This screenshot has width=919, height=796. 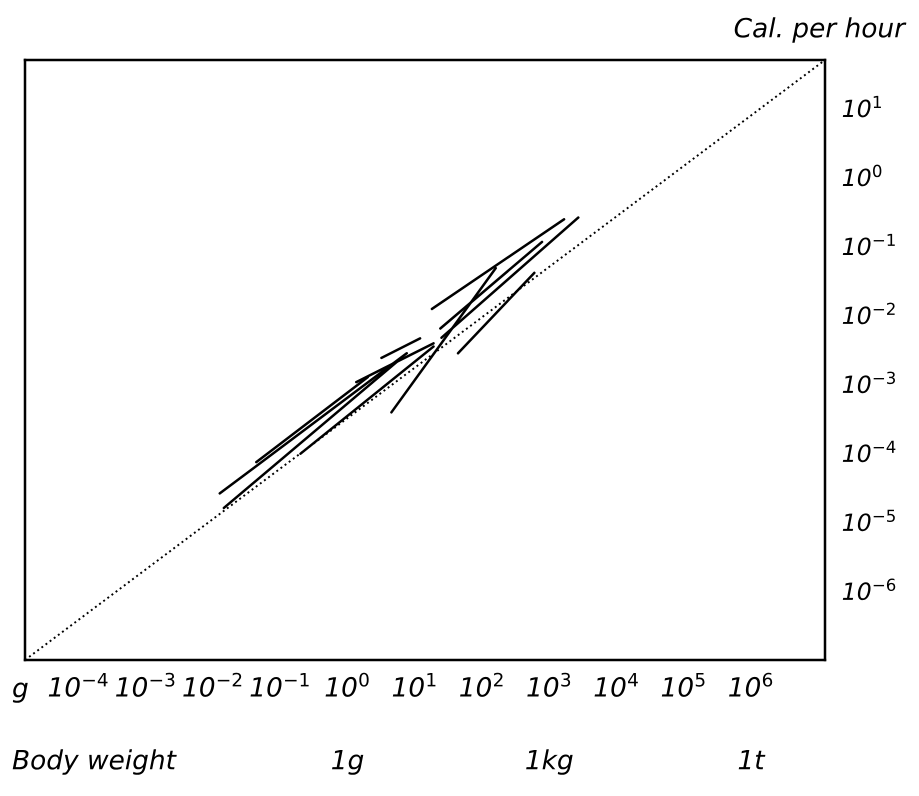 I want to click on y-tick-label: 10$^{−6}$, so click(x=869, y=589).